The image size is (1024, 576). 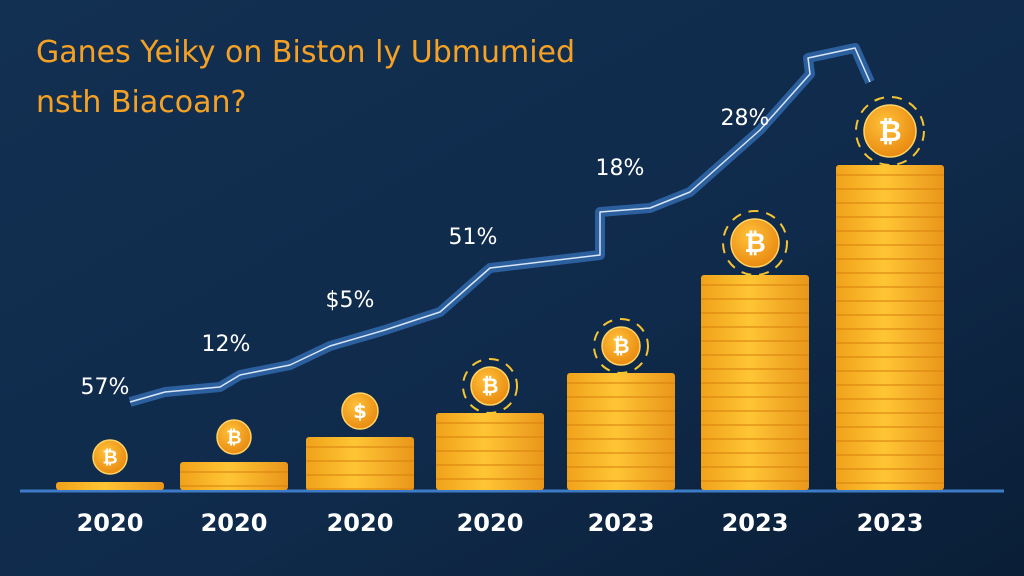 What do you see at coordinates (473, 237) in the screenshot?
I see `percent-label: 51%` at bounding box center [473, 237].